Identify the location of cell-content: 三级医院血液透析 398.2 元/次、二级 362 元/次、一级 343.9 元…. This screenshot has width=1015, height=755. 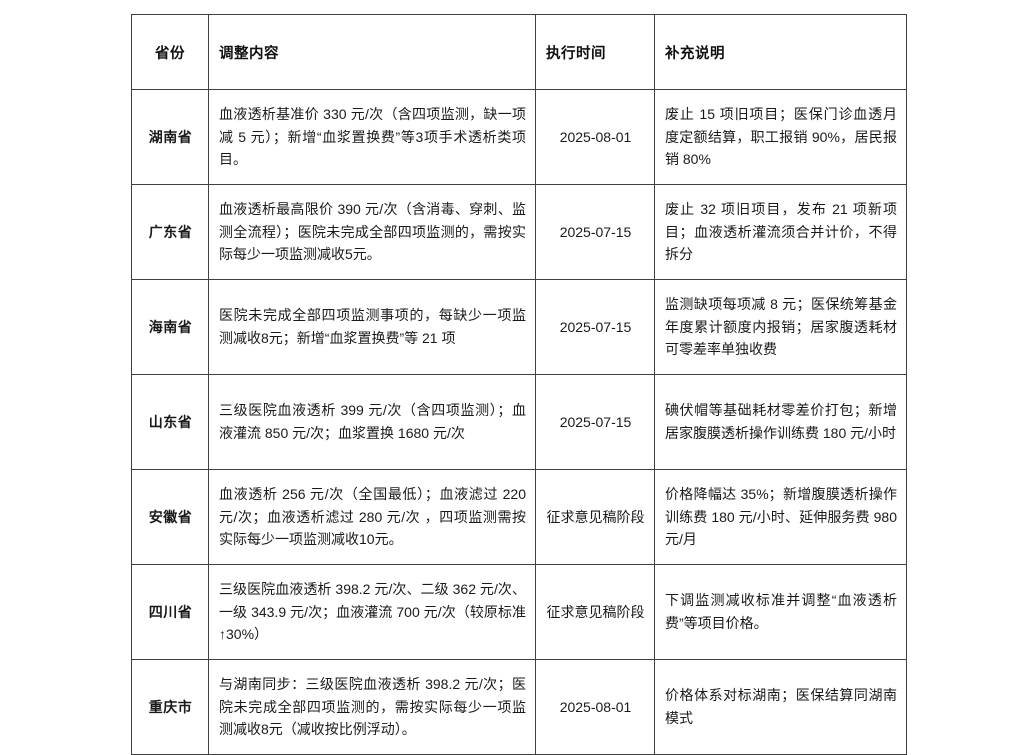
(372, 612).